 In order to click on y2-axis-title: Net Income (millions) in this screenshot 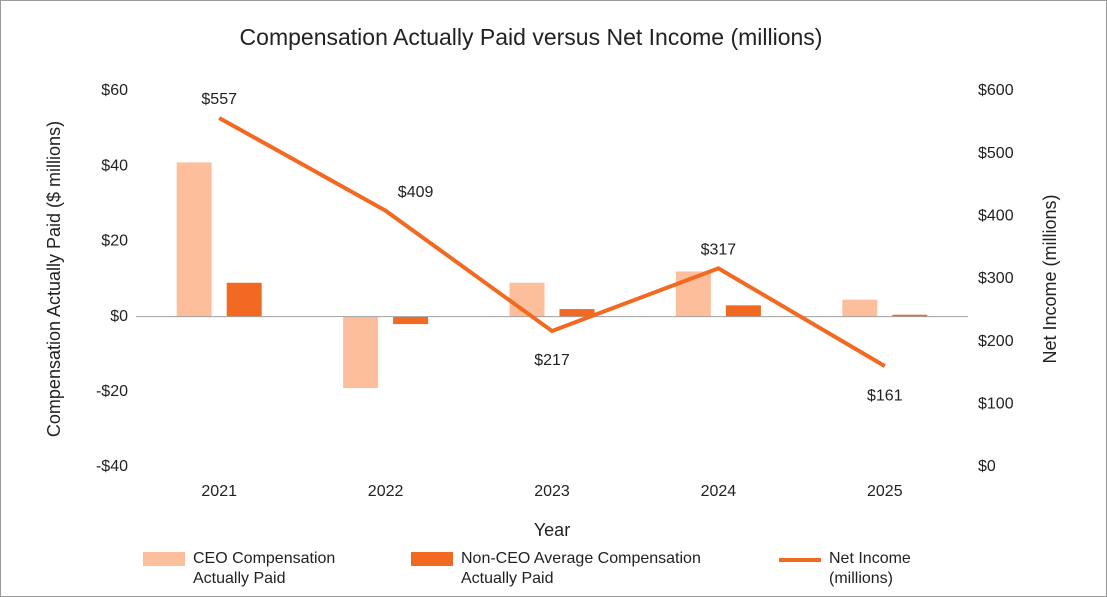, I will do `click(1050, 278)`.